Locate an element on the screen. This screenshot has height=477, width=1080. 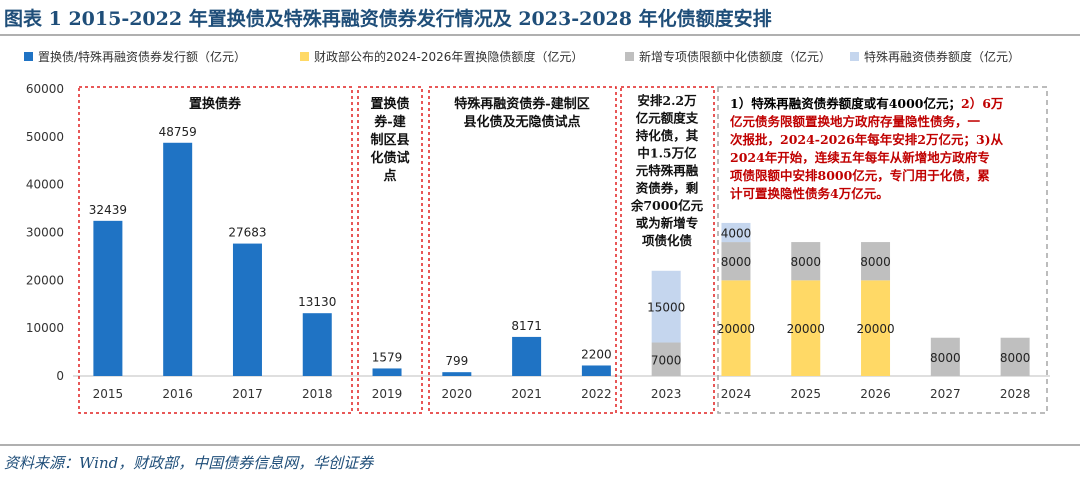
data-label: 799 is located at coordinates (456, 361).